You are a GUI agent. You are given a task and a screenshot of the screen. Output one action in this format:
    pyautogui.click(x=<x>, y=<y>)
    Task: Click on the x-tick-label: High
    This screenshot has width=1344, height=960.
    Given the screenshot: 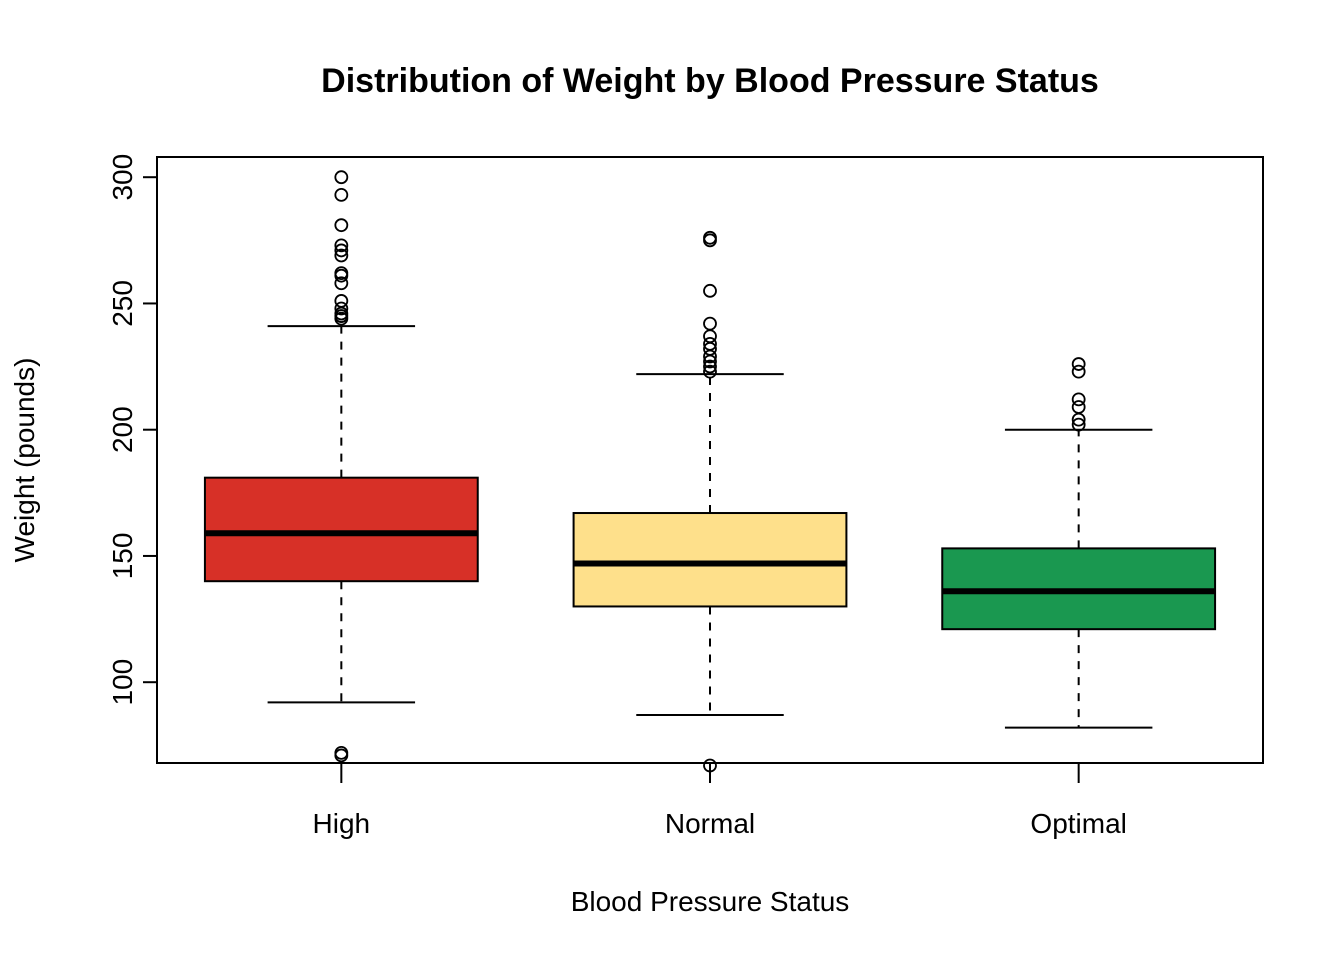 What is the action you would take?
    pyautogui.click(x=342, y=823)
    